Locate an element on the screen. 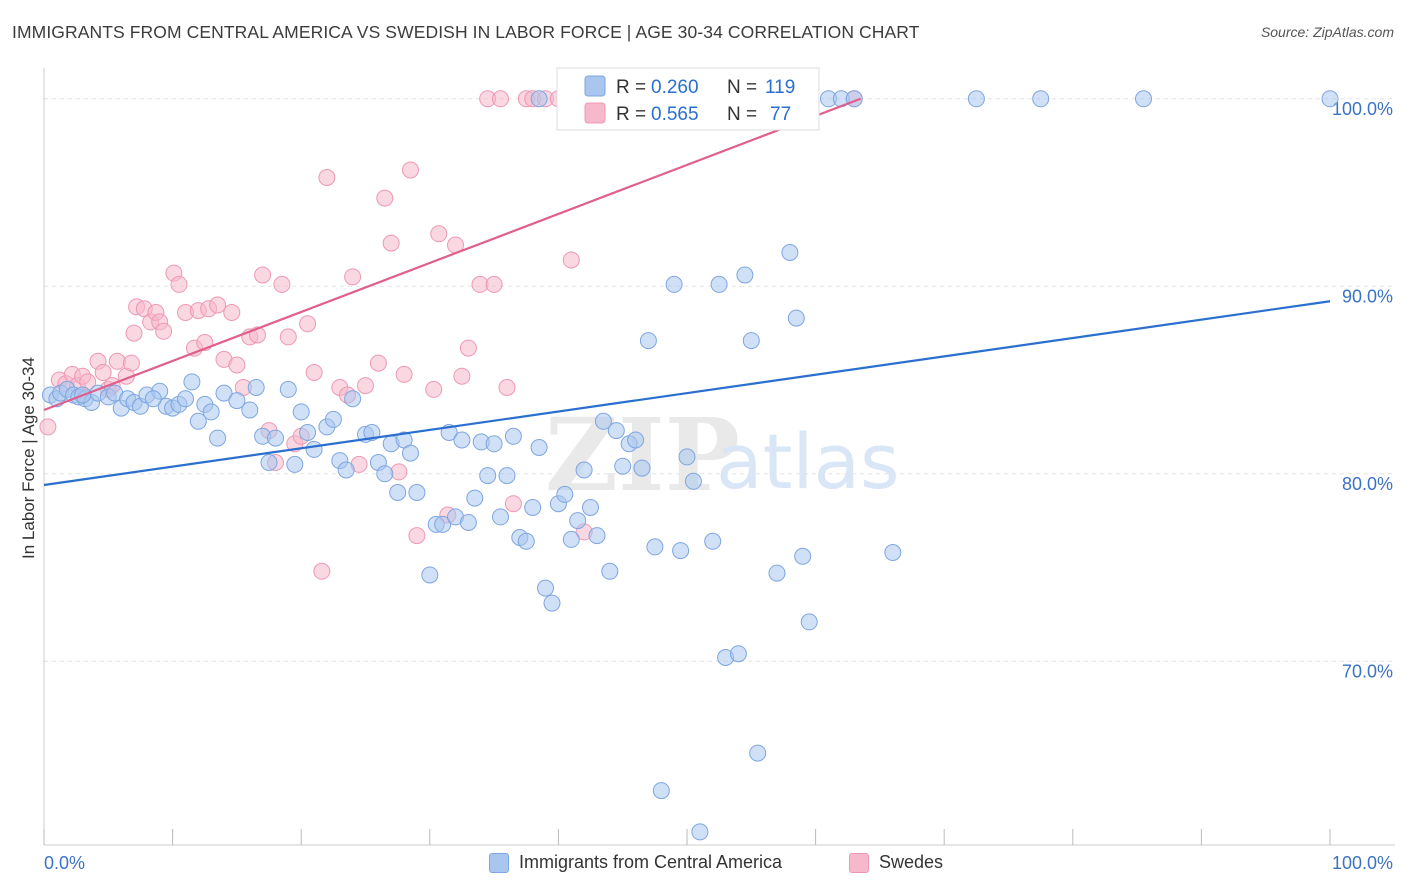 This screenshot has height=892, width=1406. chart-source: Source: ZipAtlas.com is located at coordinates (1327, 32).